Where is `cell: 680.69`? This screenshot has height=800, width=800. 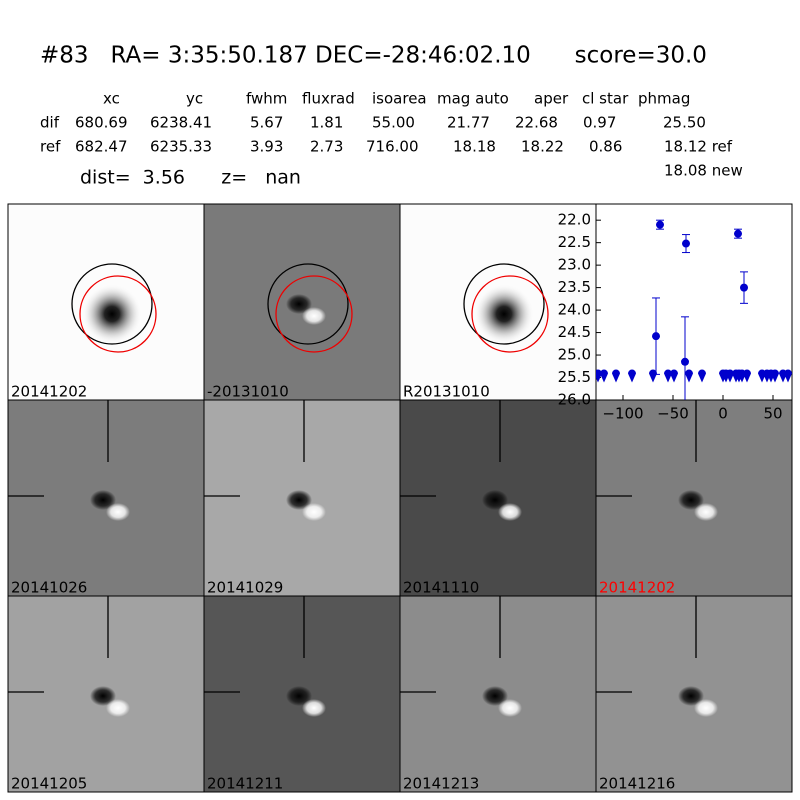 cell: 680.69 is located at coordinates (101, 123).